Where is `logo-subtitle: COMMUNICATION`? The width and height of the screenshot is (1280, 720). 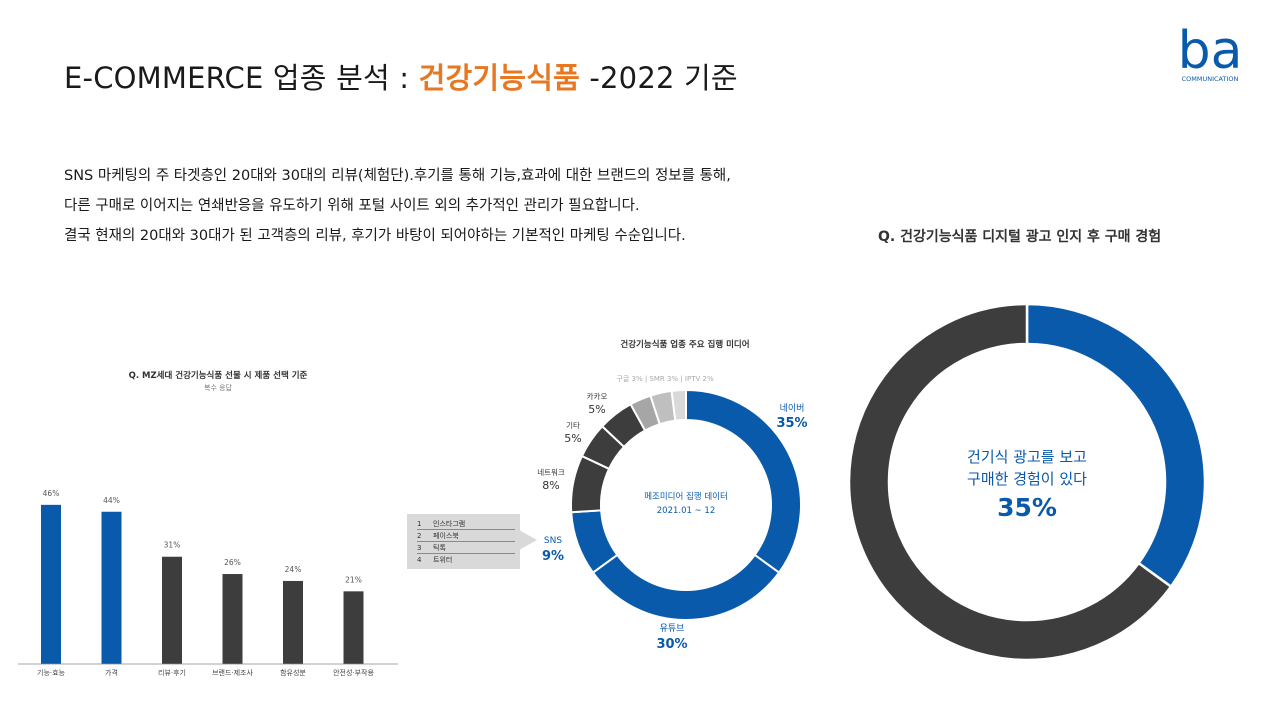
logo-subtitle: COMMUNICATION is located at coordinates (1210, 79).